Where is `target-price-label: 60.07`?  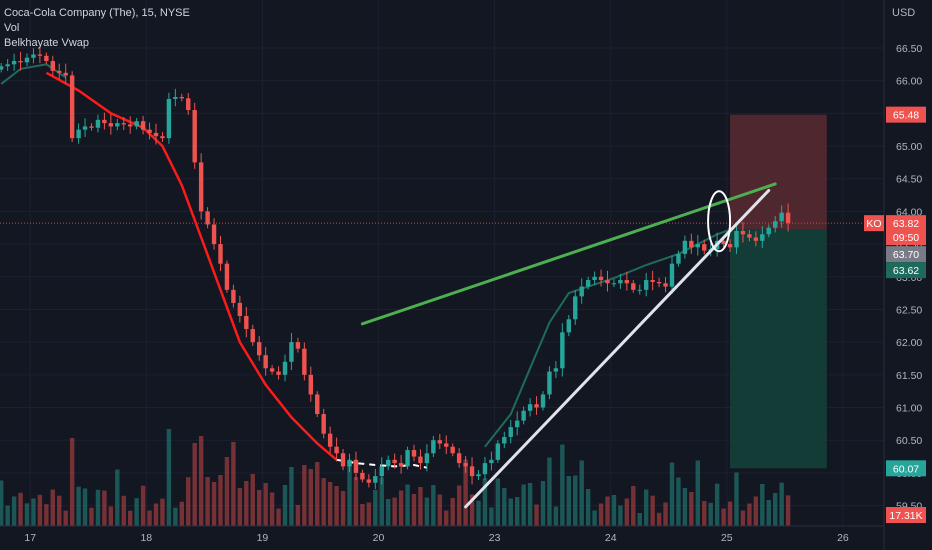
target-price-label: 60.07 is located at coordinates (906, 469).